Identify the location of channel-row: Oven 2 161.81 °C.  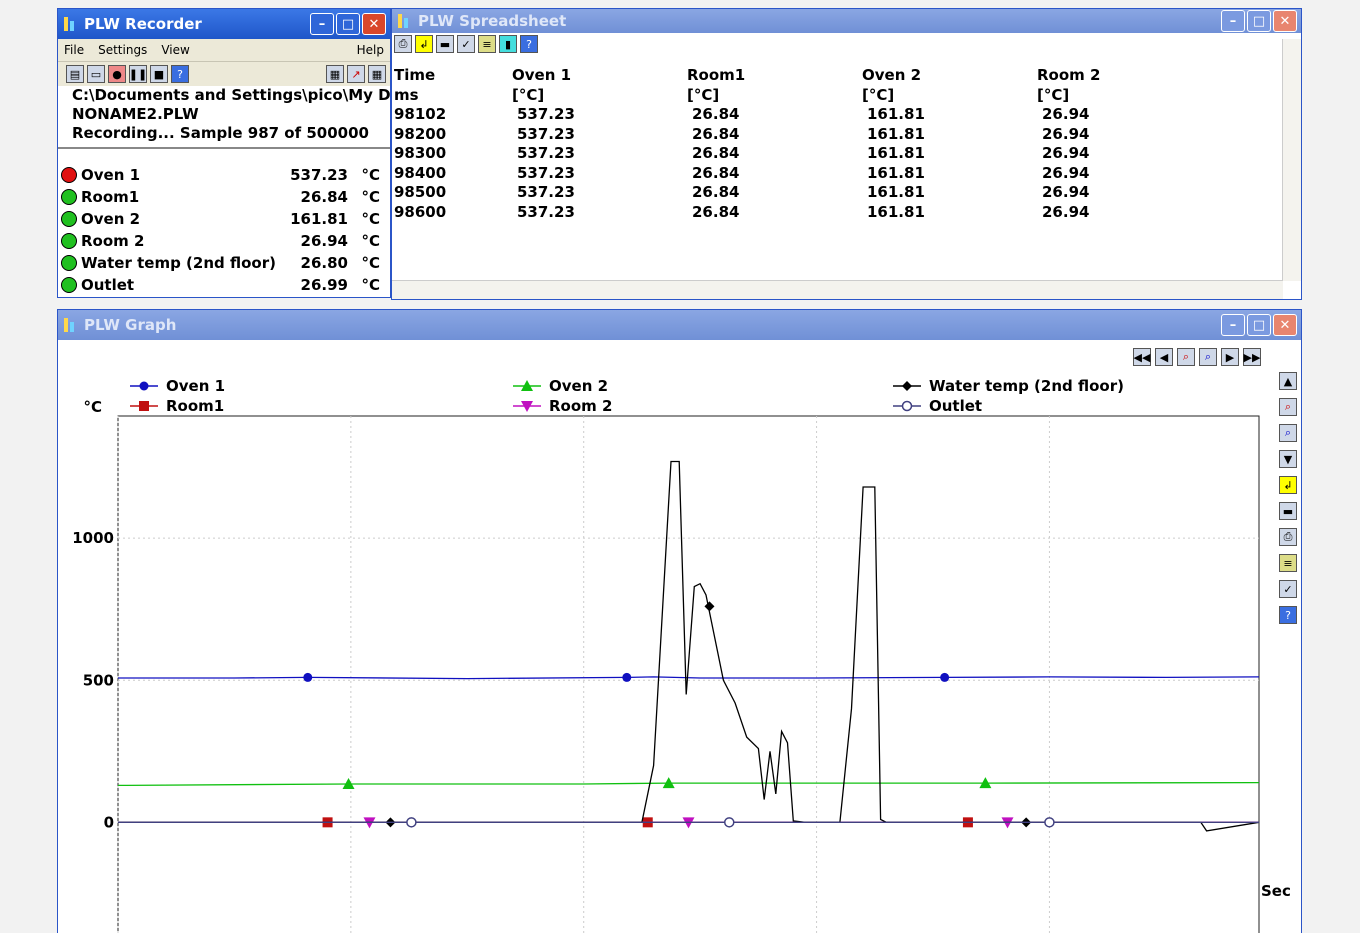
(223, 219).